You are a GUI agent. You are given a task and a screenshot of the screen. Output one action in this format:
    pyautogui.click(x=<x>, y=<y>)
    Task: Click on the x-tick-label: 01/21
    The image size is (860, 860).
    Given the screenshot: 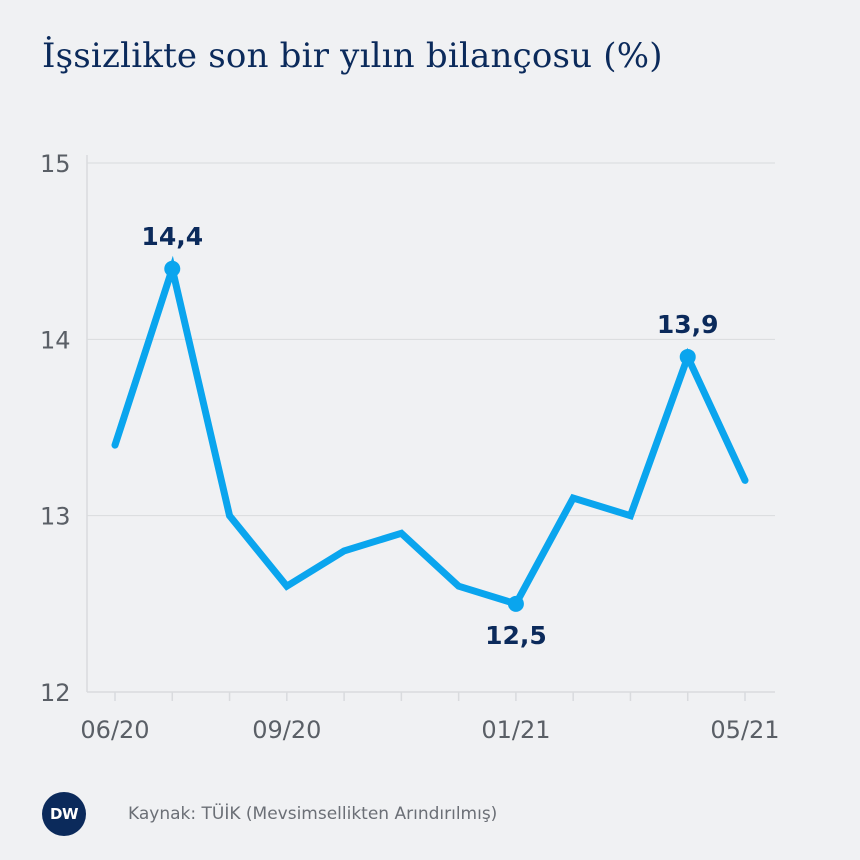 What is the action you would take?
    pyautogui.click(x=515, y=730)
    